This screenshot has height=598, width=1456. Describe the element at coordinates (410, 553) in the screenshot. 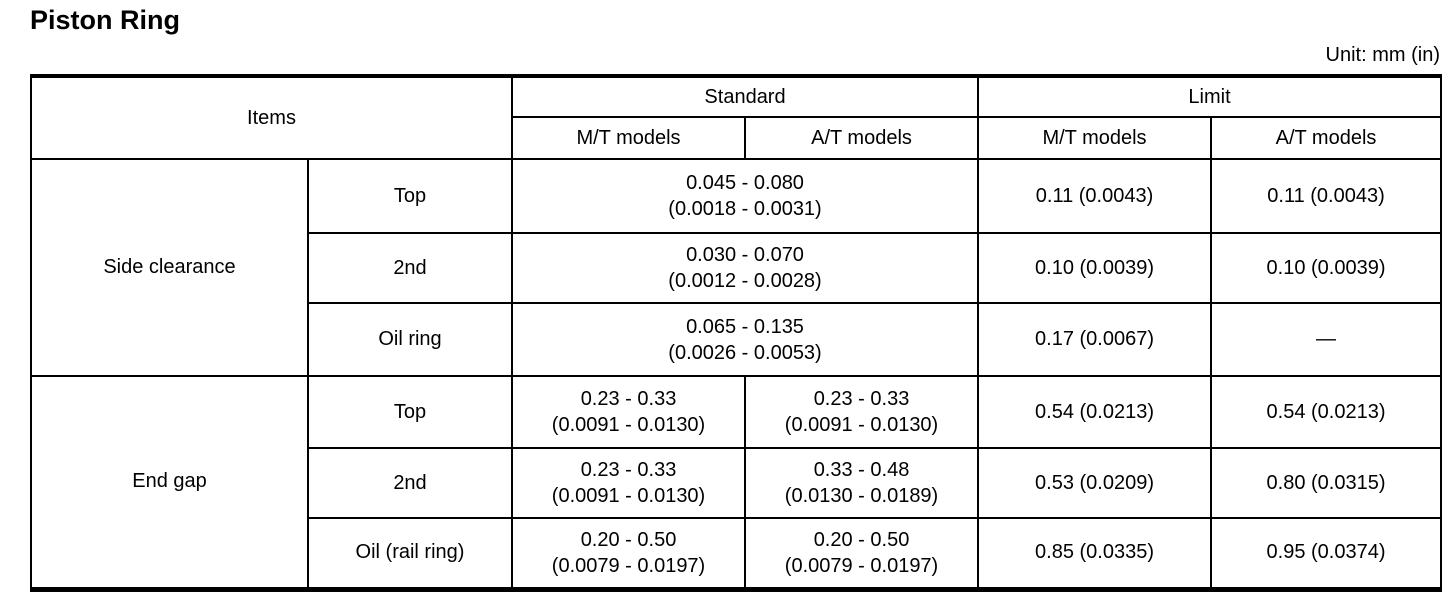

I see `row-label-oil-rail-ring: Oil (rail ring)` at that location.